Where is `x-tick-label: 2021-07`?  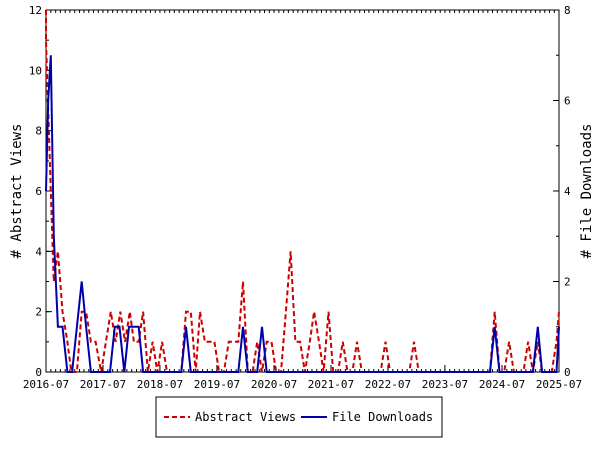
x-tick-label: 2021-07 is located at coordinates (331, 384).